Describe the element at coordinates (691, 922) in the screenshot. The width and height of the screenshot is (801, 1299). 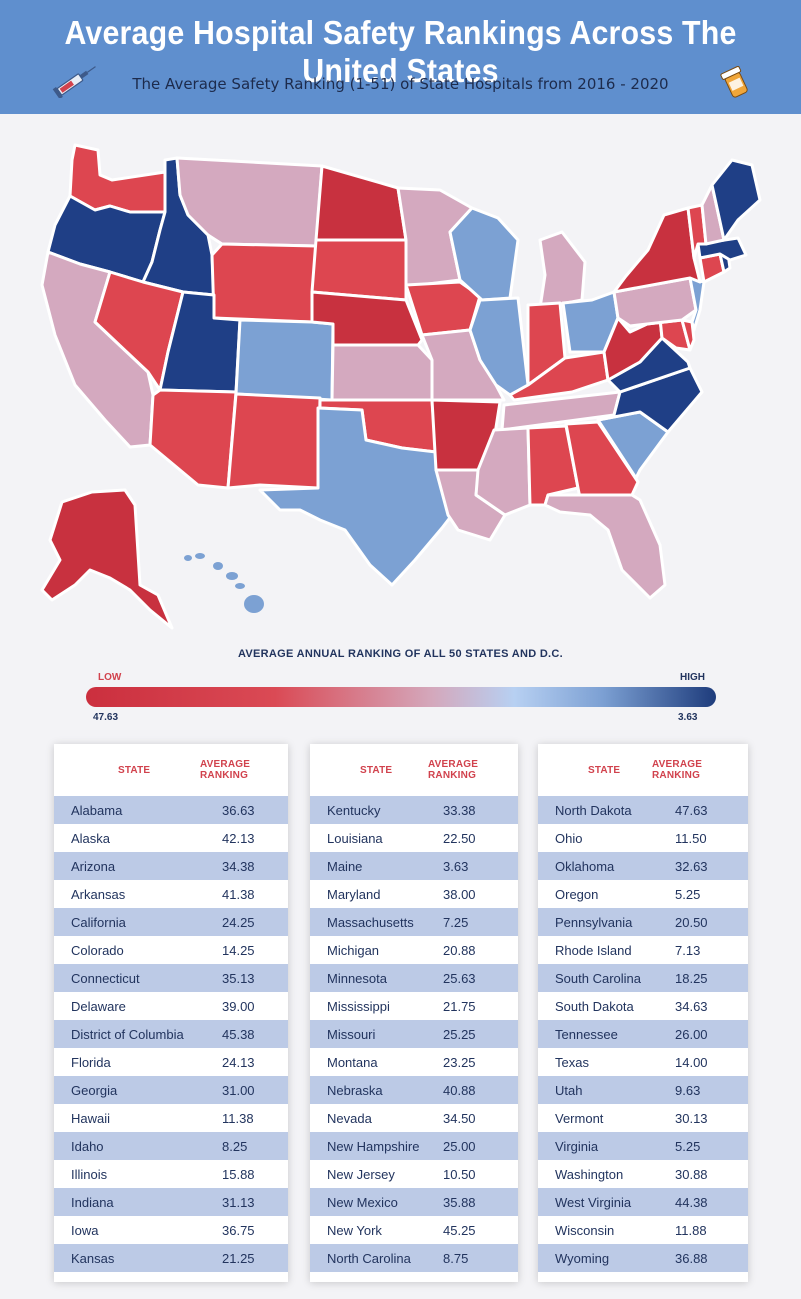
I see `ranking-value-cell: 20.50` at that location.